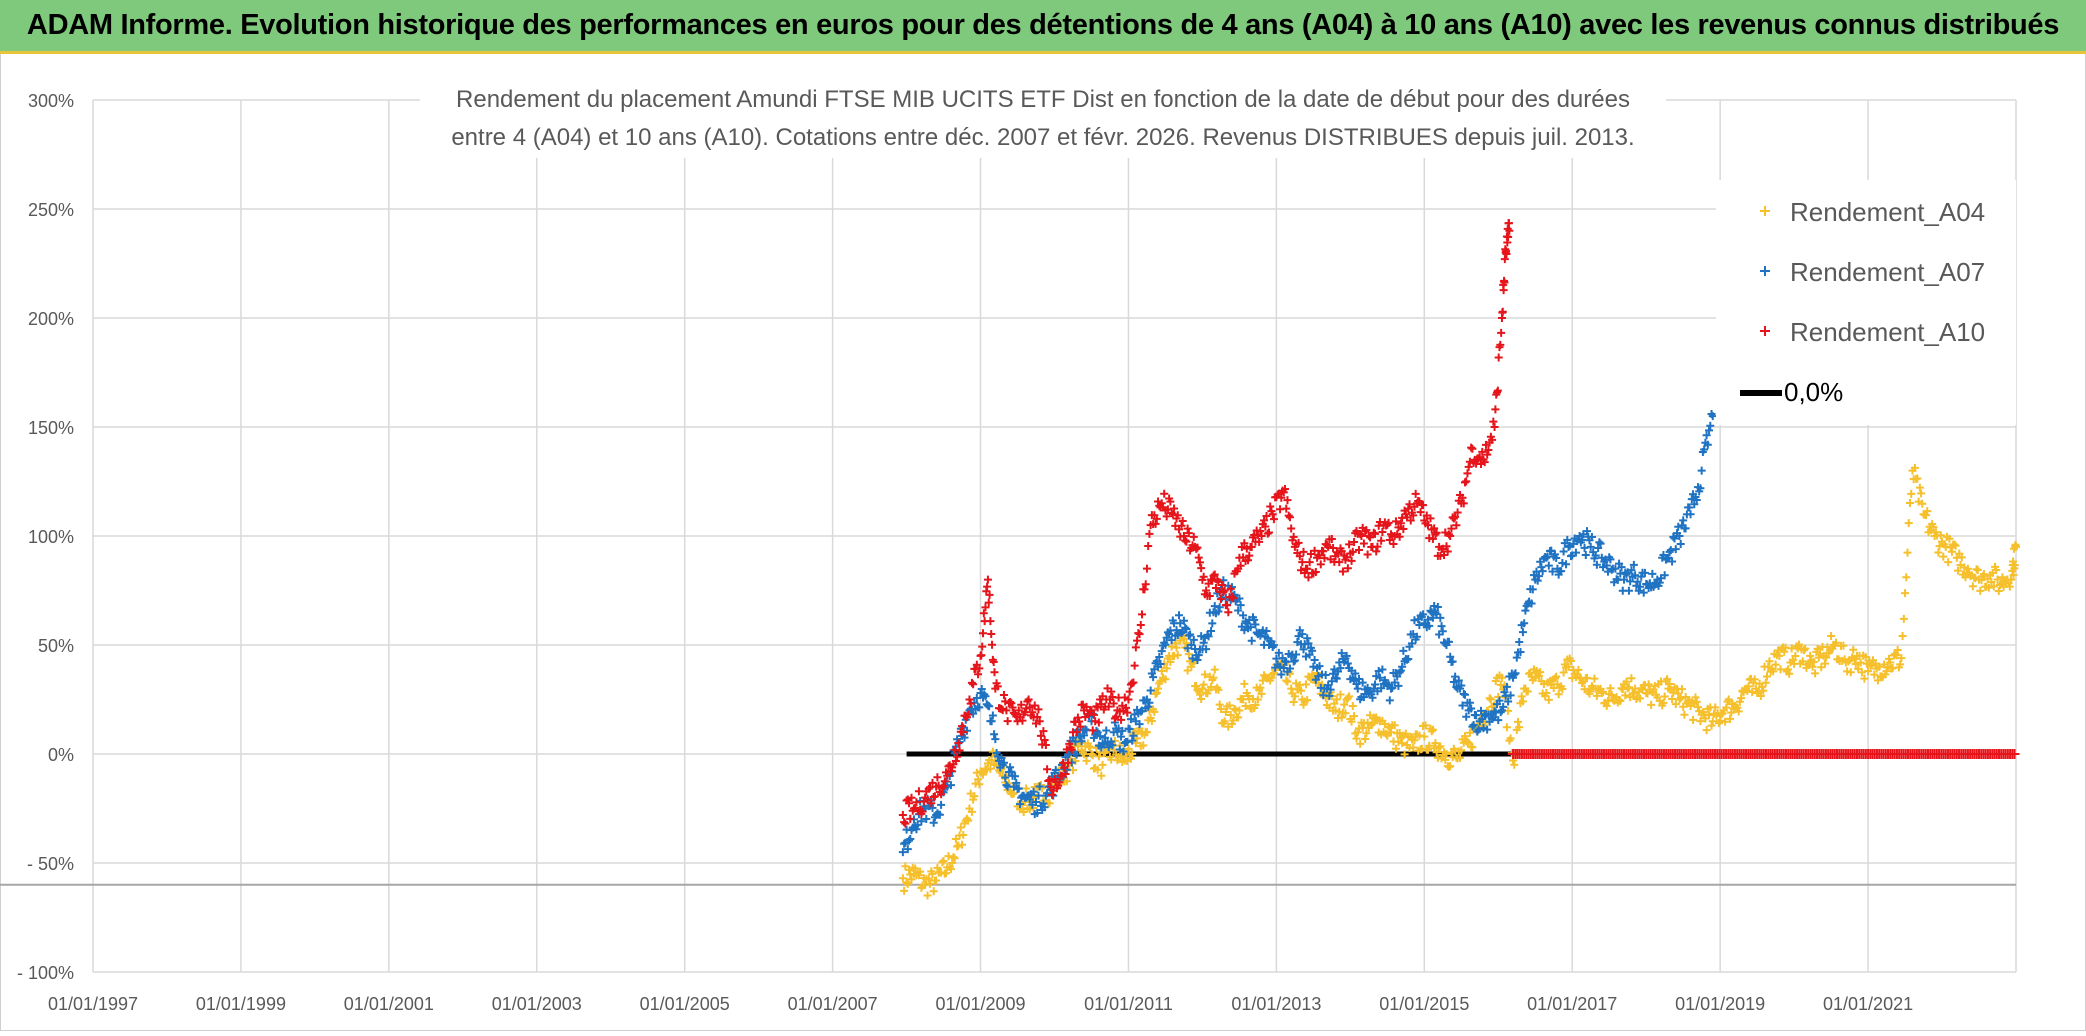 The image size is (2086, 1036). What do you see at coordinates (1868, 1004) in the screenshot?
I see `x-tick-label: 01/01/2021` at bounding box center [1868, 1004].